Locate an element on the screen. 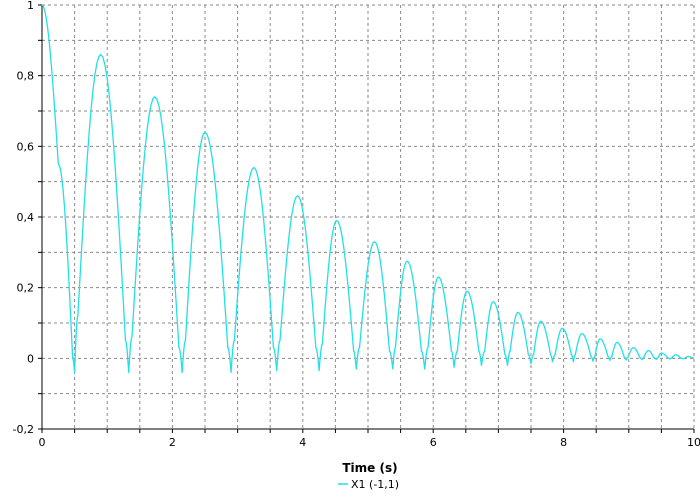  x-tick-label: 2 is located at coordinates (172, 442).